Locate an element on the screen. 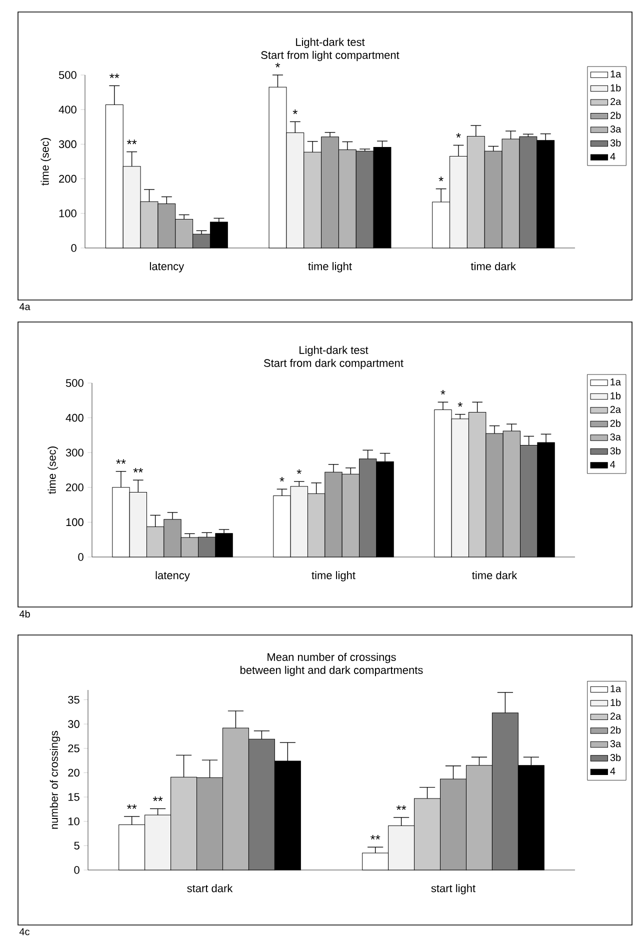 This screenshot has width=637, height=944. y-tick-label: 35 is located at coordinates (74, 700).